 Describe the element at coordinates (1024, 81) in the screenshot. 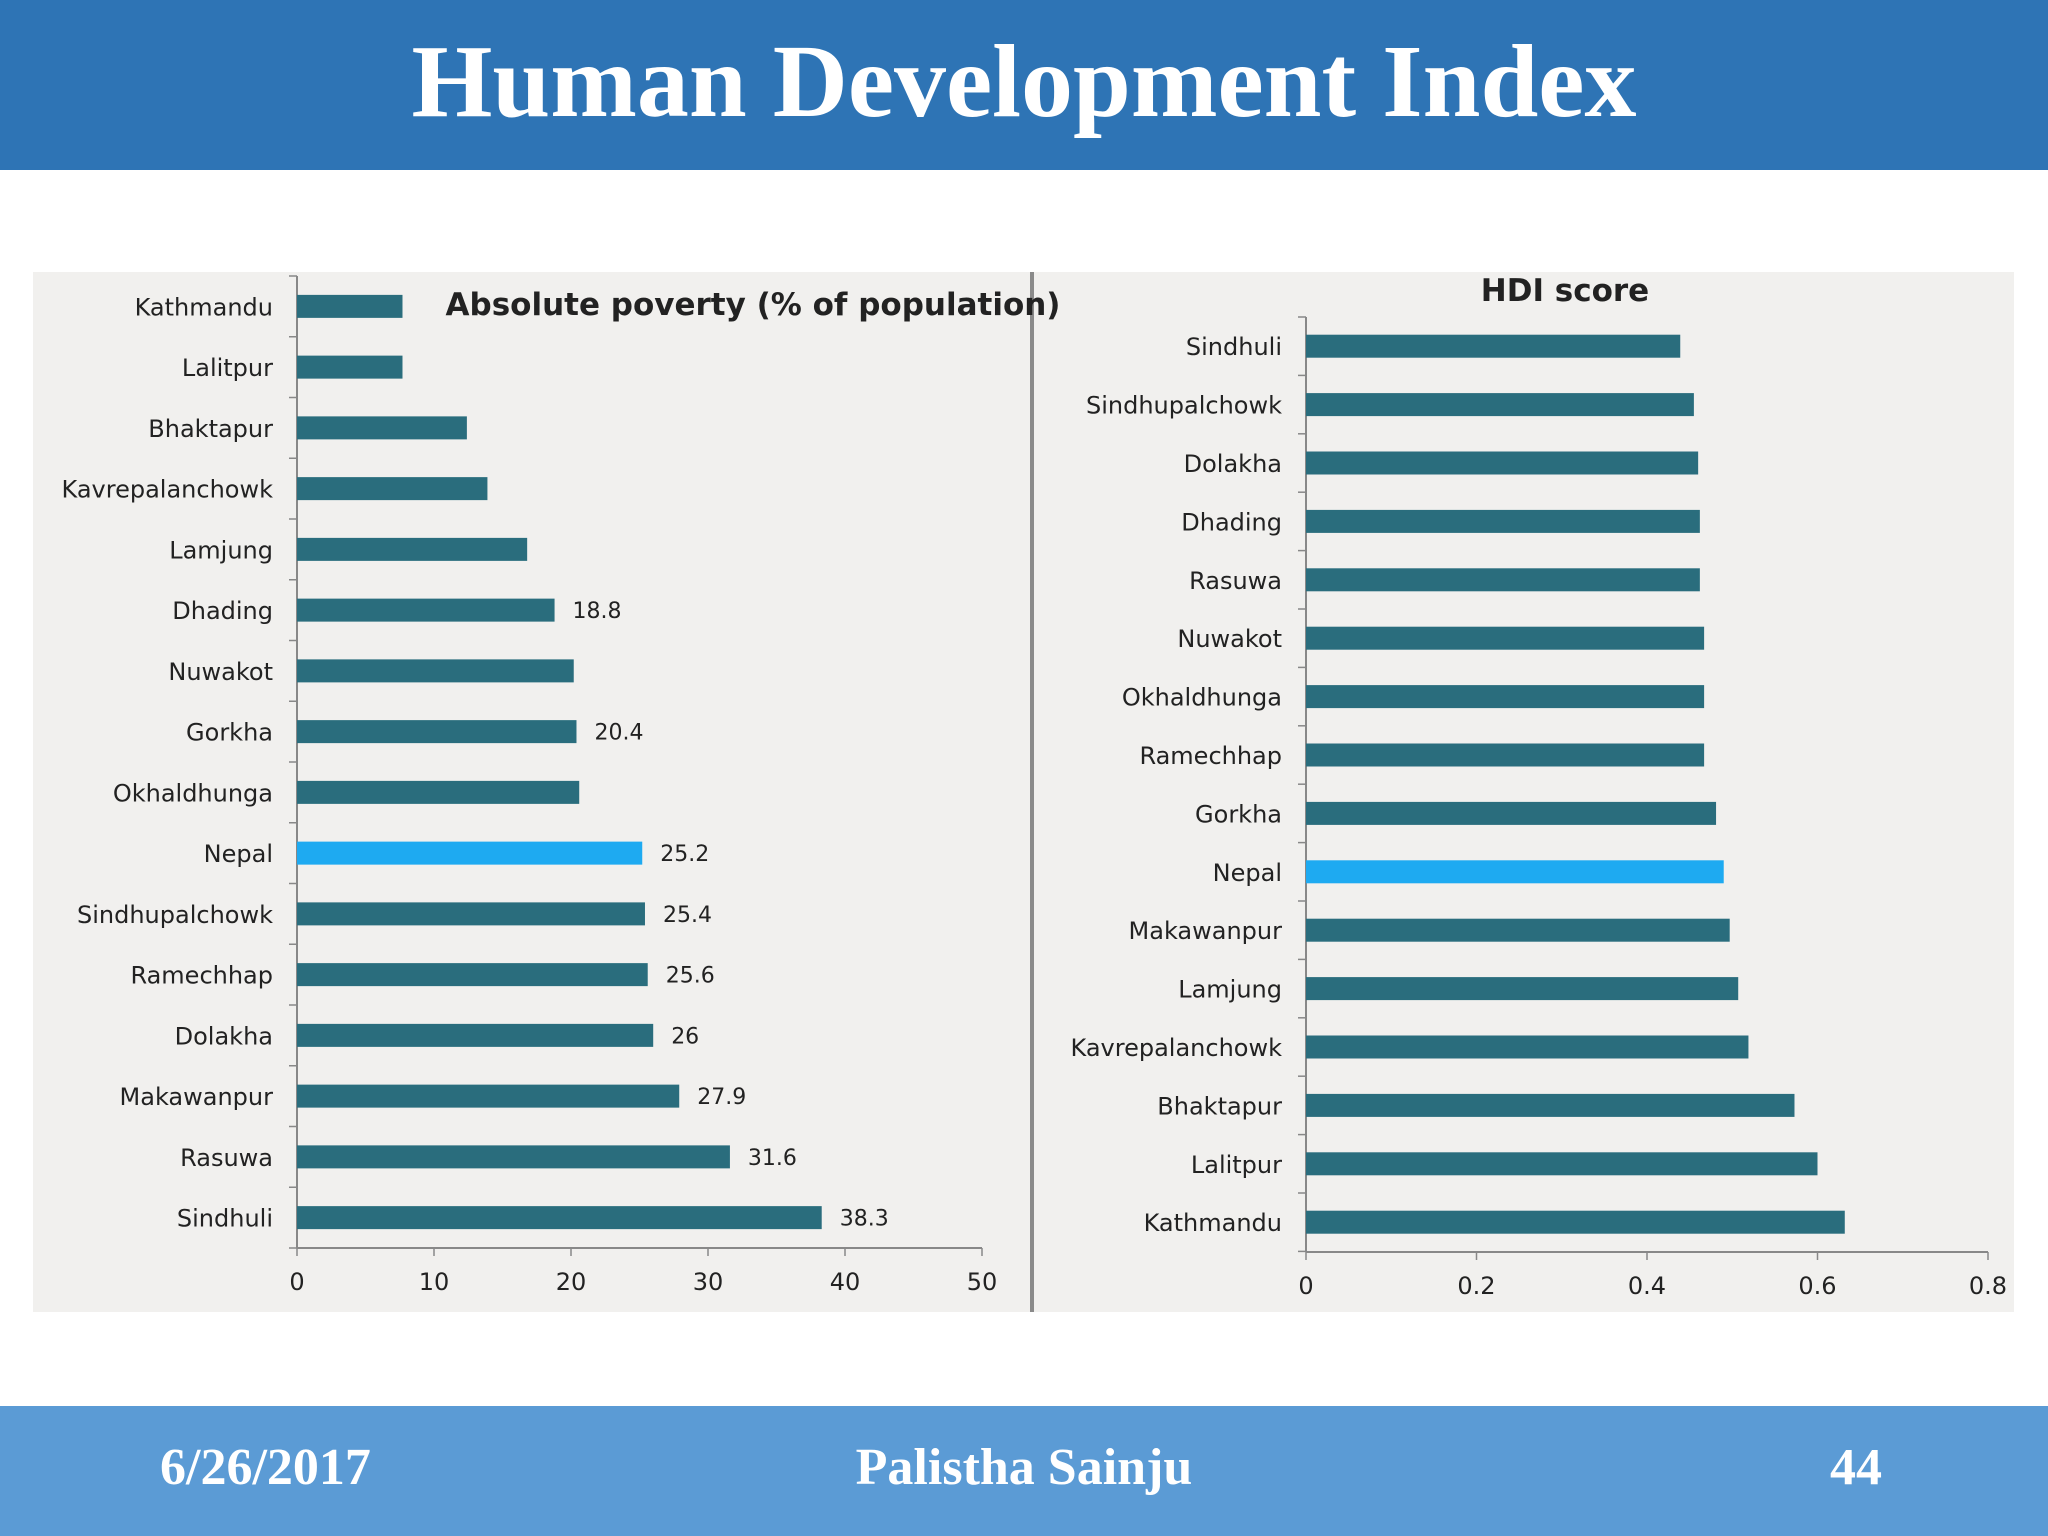

I see `slide-title: Human Development Index` at that location.